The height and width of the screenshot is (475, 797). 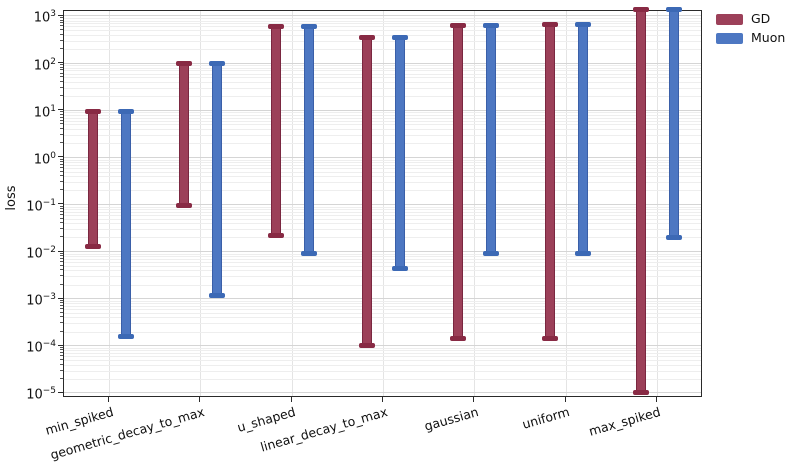 What do you see at coordinates (750, 18) in the screenshot?
I see `legend-entry-gd: GD` at bounding box center [750, 18].